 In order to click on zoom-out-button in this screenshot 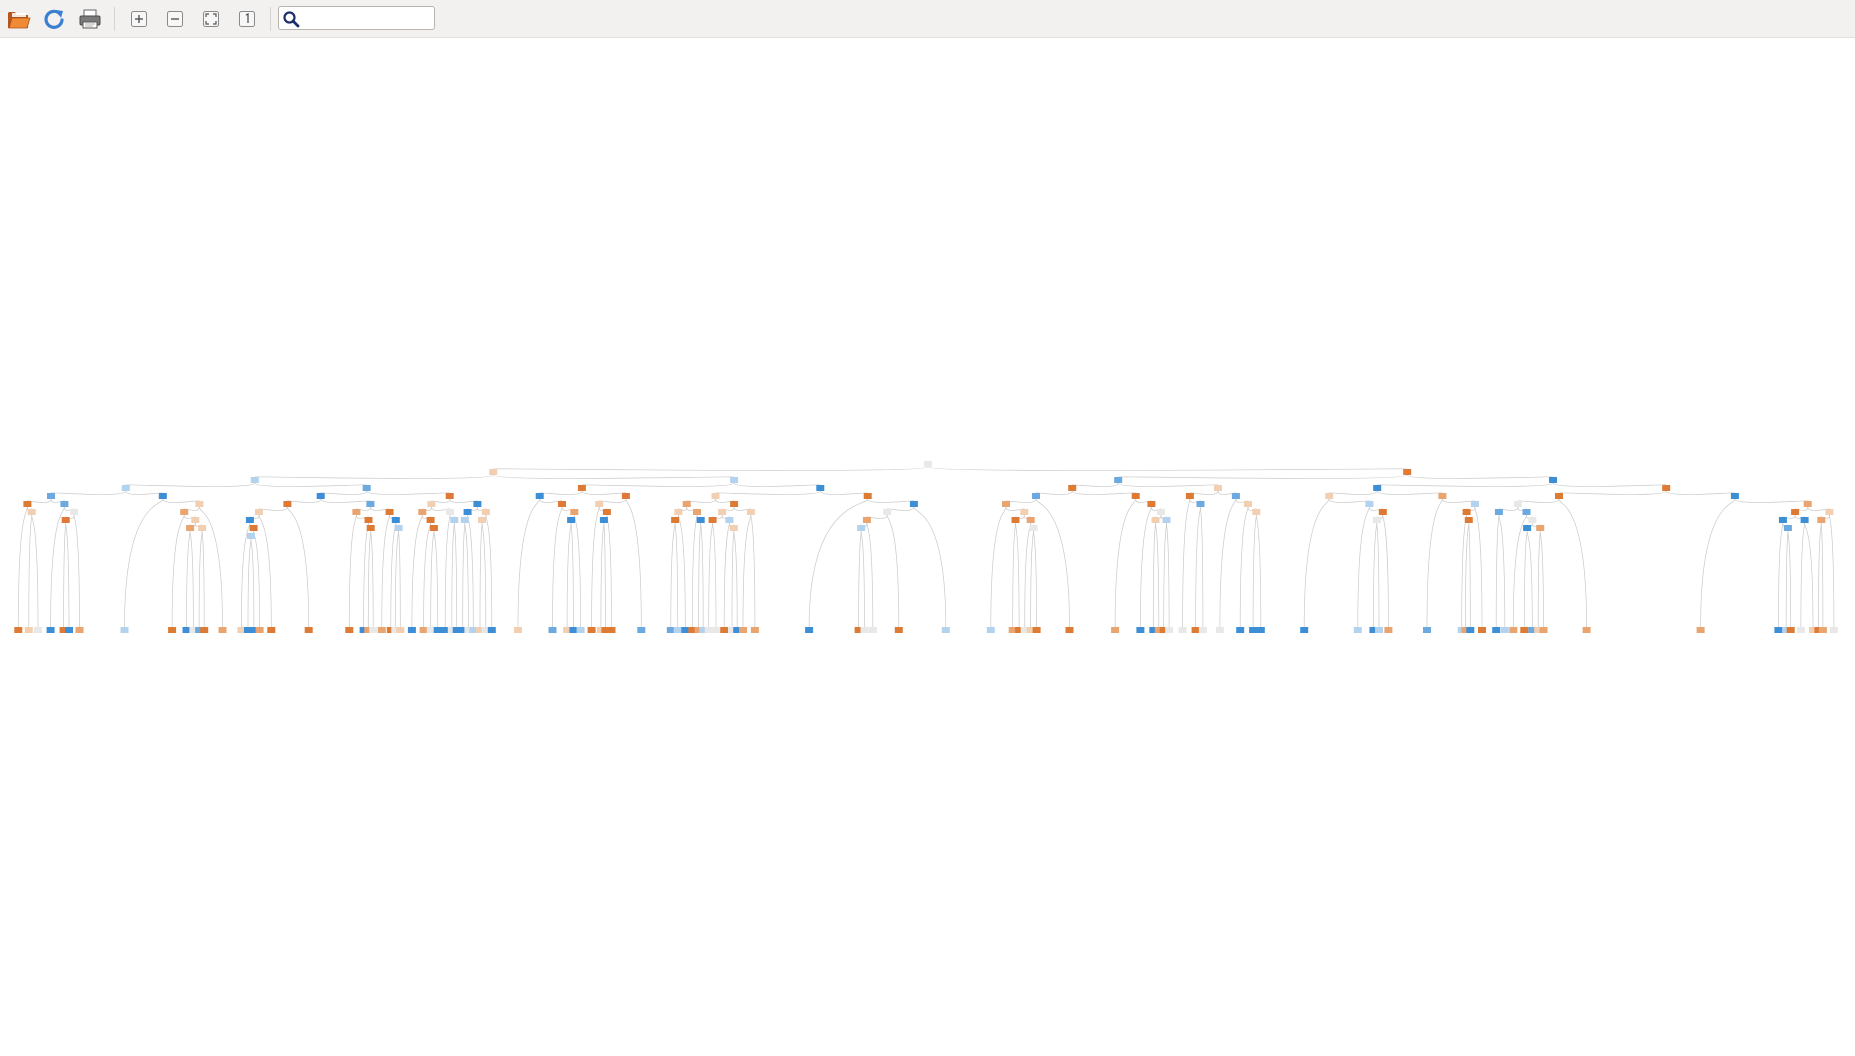, I will do `click(175, 19)`.